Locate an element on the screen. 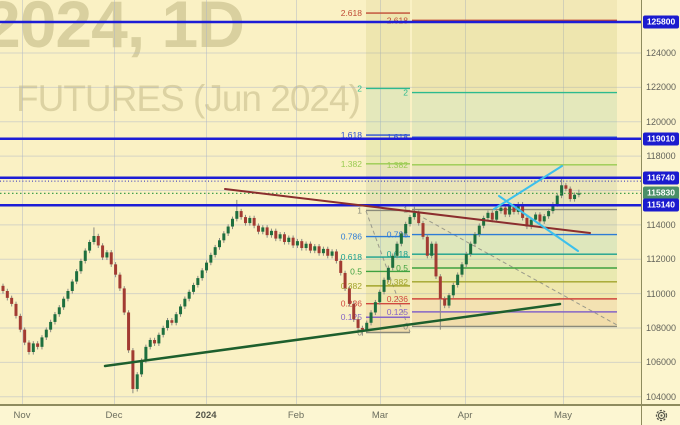 The height and width of the screenshot is (425, 680). price-tick-label: 114000 is located at coordinates (661, 224).